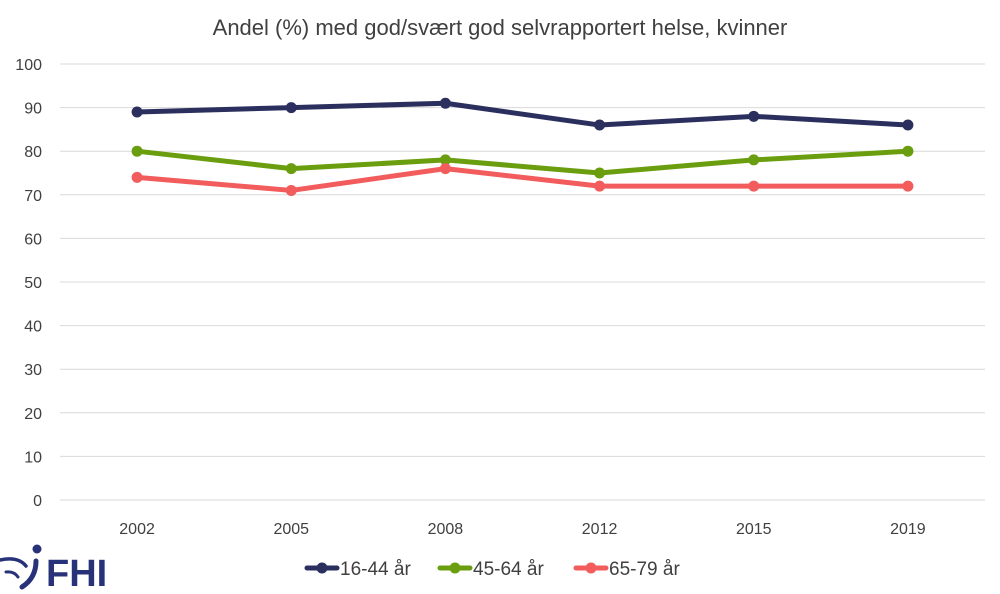 The image size is (1000, 594). Describe the element at coordinates (600, 529) in the screenshot. I see `x-tick-label-2012: 2012` at that location.